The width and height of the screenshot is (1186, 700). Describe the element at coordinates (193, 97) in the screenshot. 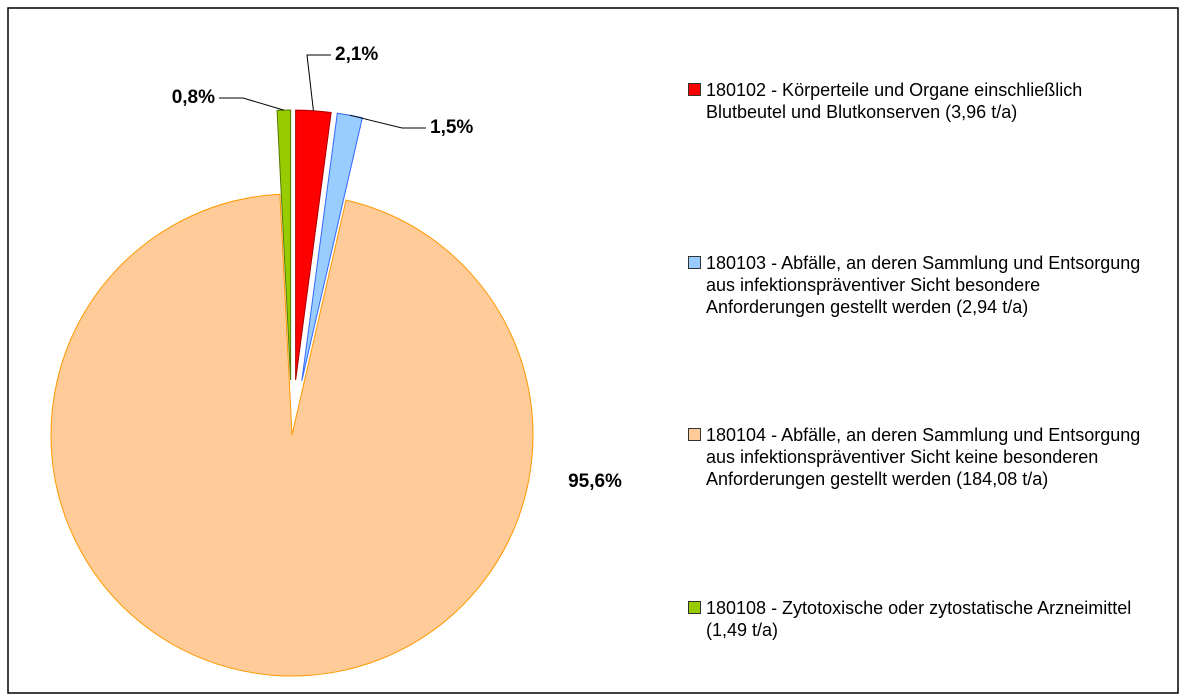

I see `value-label: 0,8%` at that location.